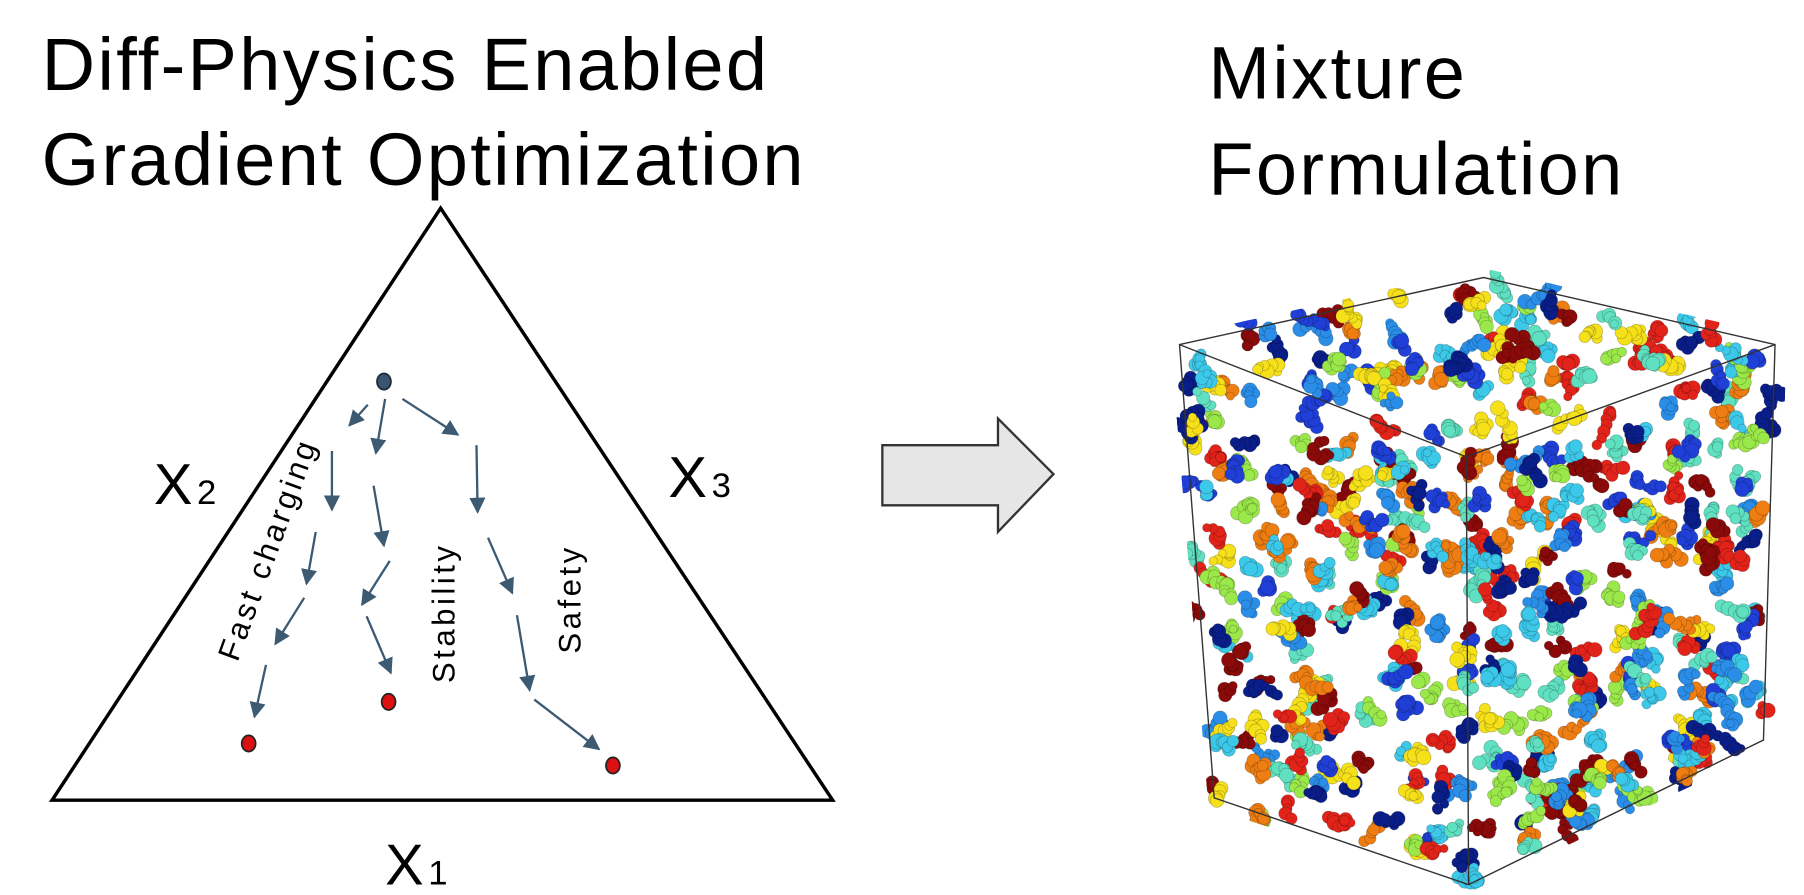 Image resolution: width=1804 pixels, height=895 pixels. Describe the element at coordinates (388, 701) in the screenshot. I see `end-point` at that location.